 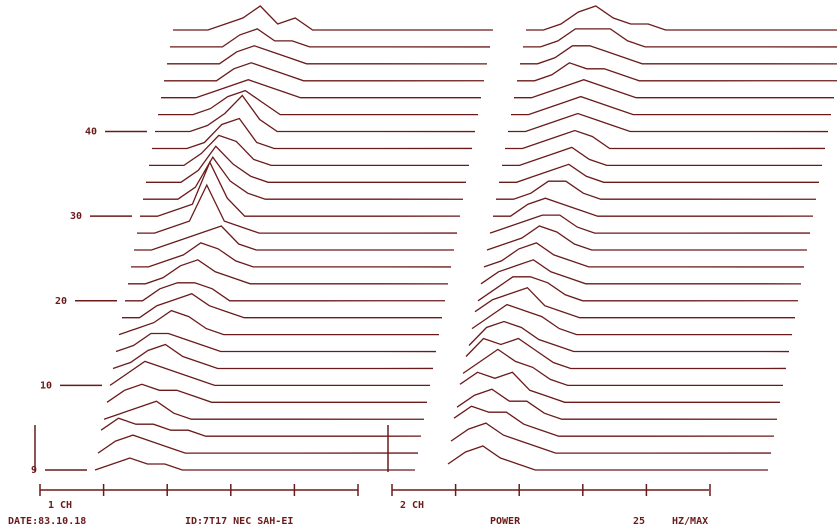 I want to click on annotation: ID:7T17 NEC SAH-EI, so click(x=239, y=521).